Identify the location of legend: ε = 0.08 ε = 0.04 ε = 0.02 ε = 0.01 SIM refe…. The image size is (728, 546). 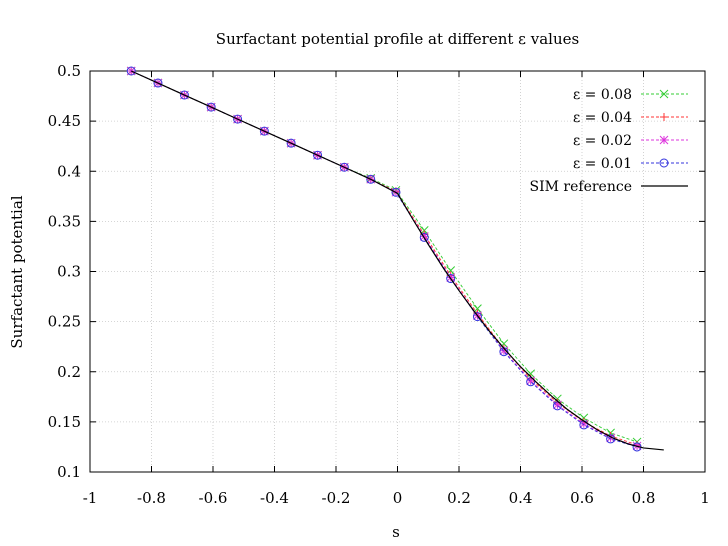
(609, 141).